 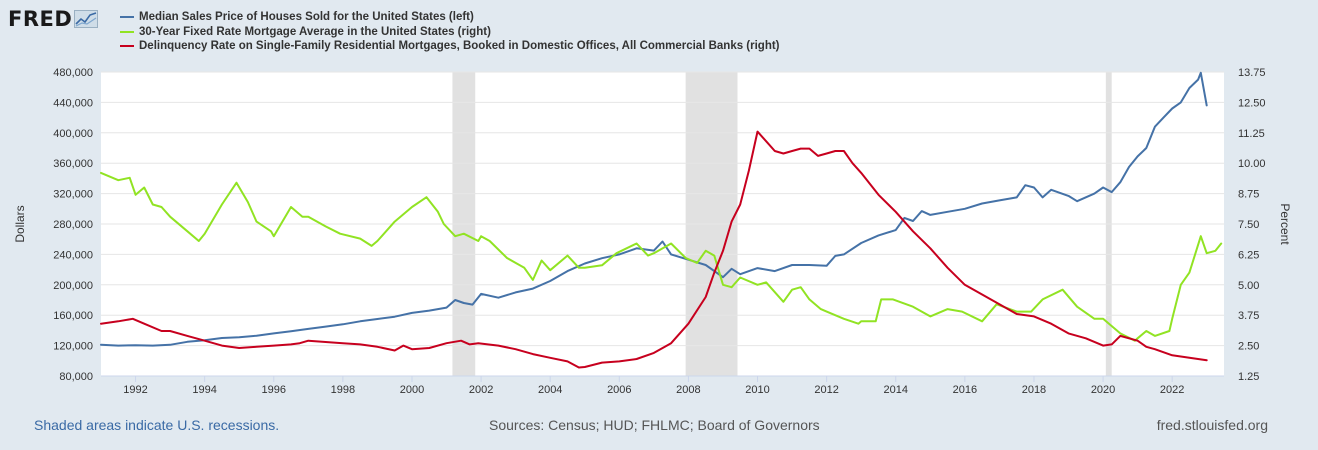 I want to click on x-tick-label: 2020, so click(x=1103, y=390).